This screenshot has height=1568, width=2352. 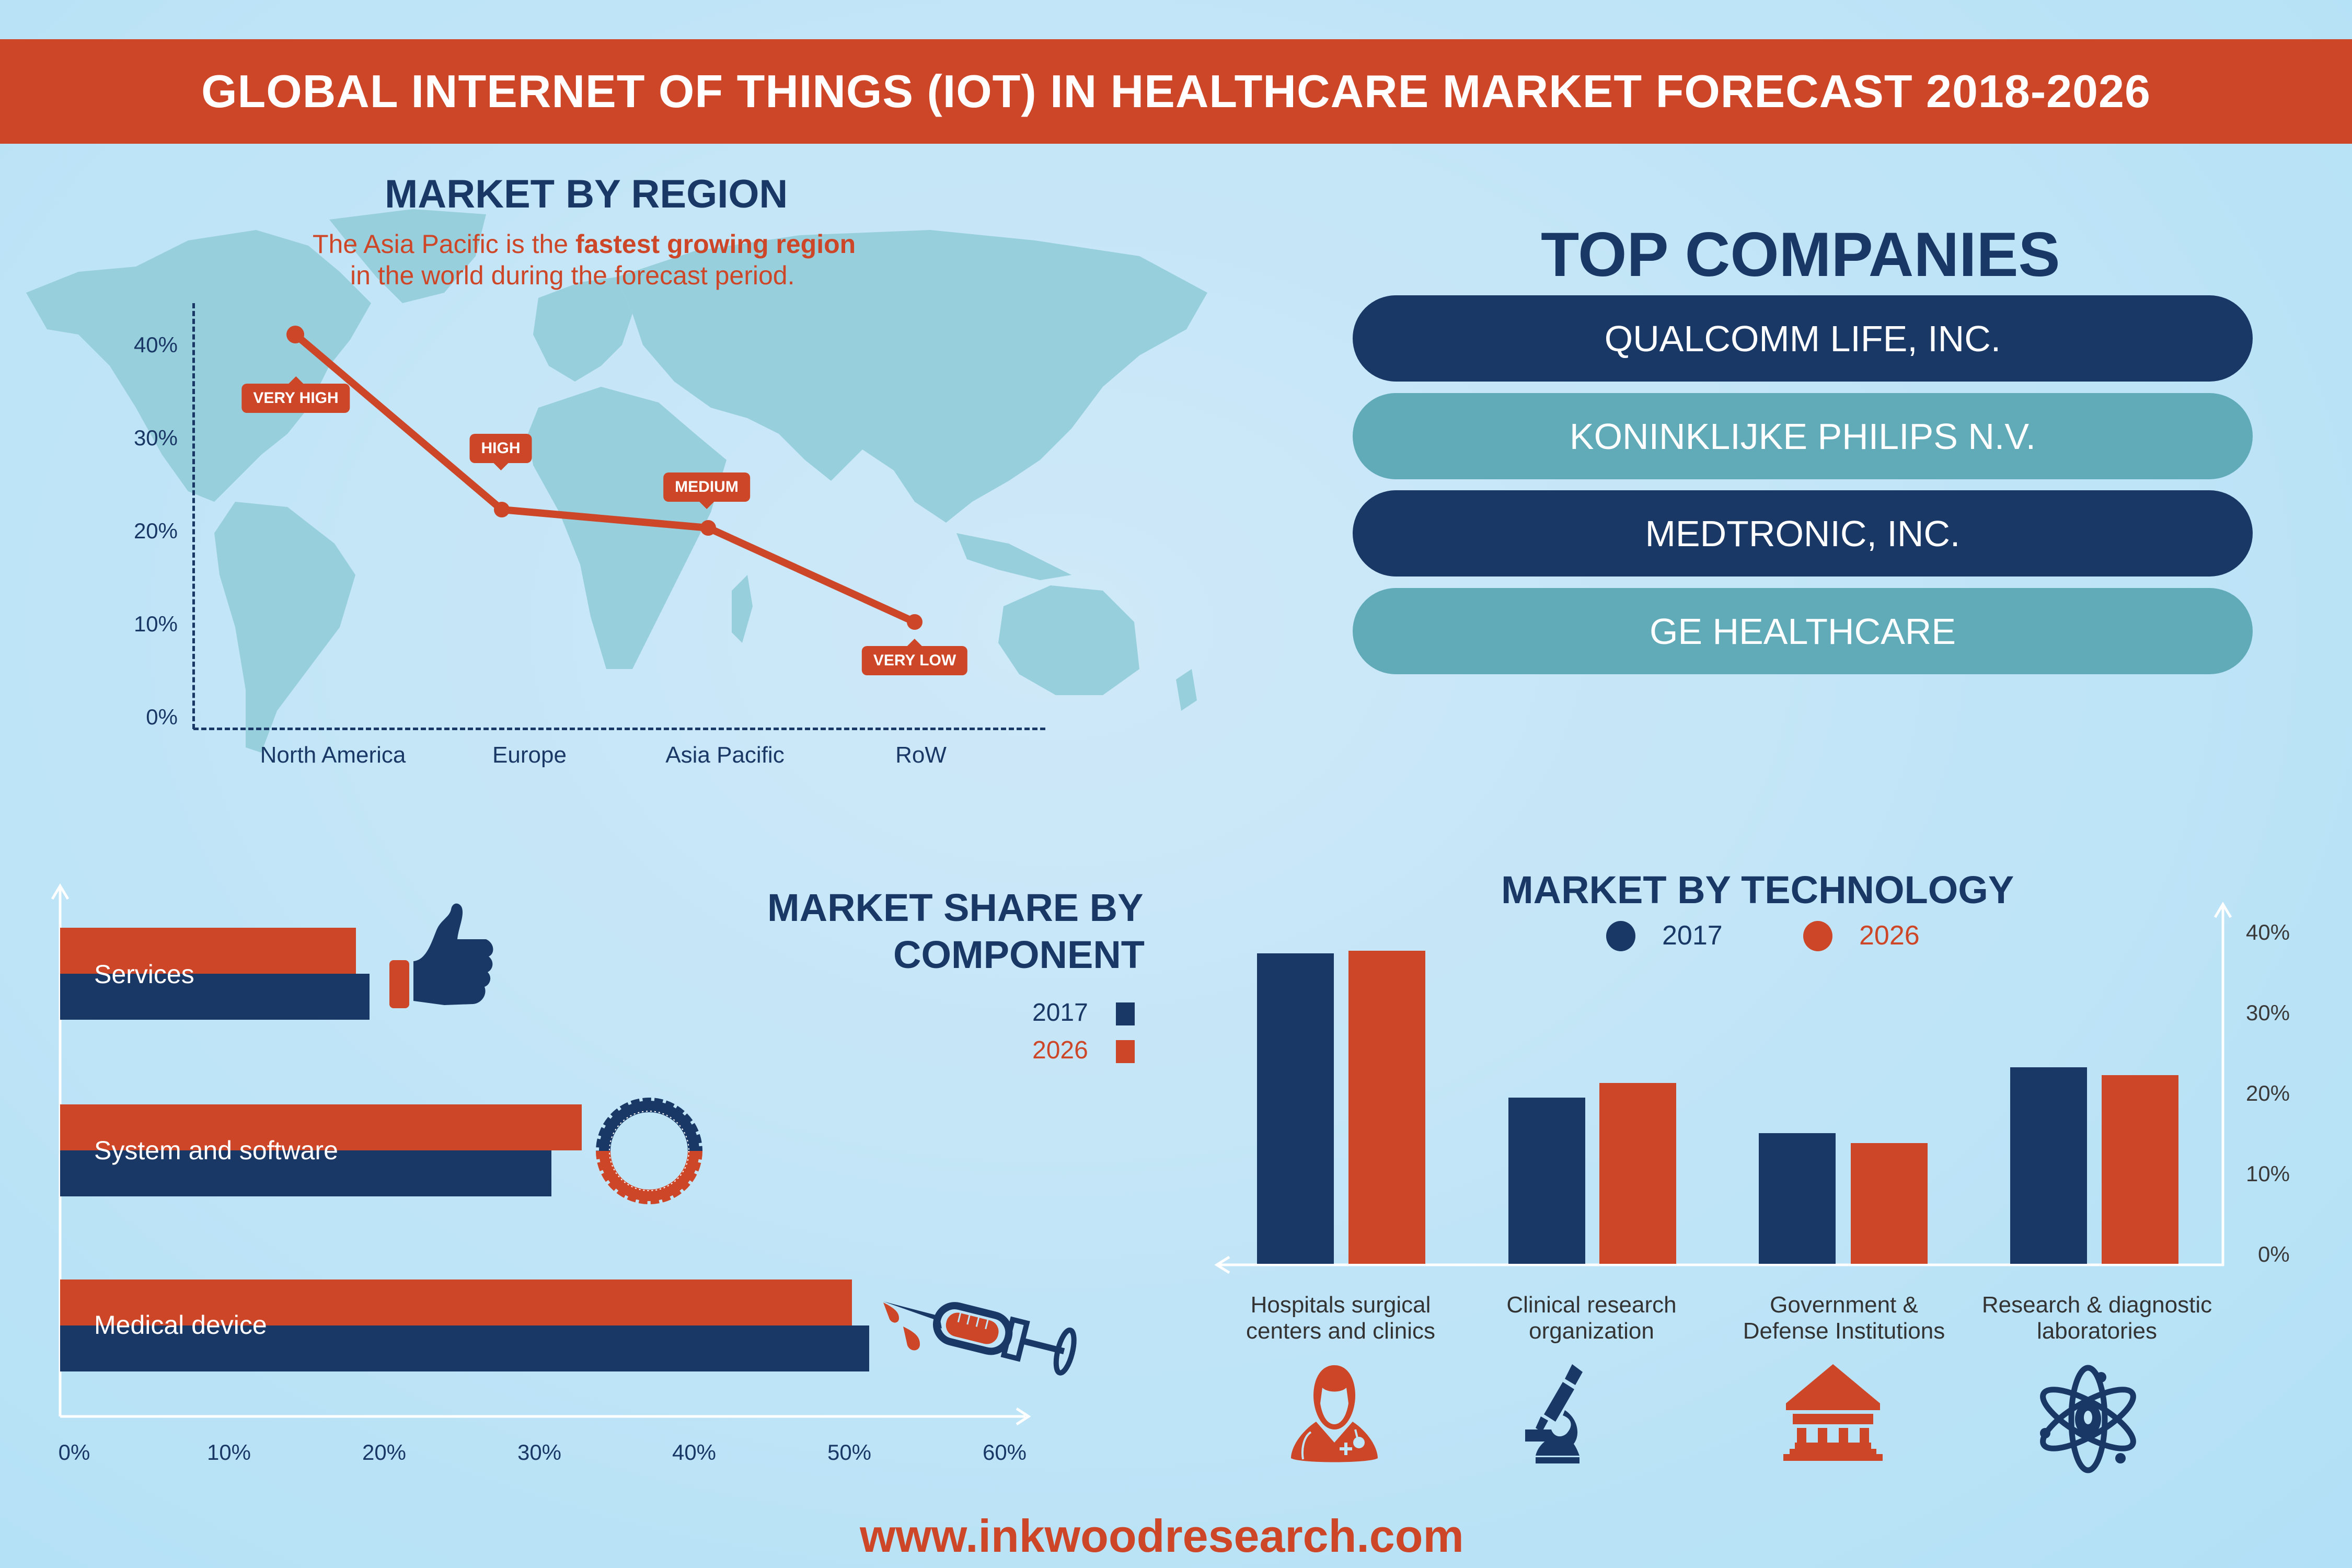 I want to click on technology-category-label: Research & diagnostic laboratories, so click(x=2097, y=1318).